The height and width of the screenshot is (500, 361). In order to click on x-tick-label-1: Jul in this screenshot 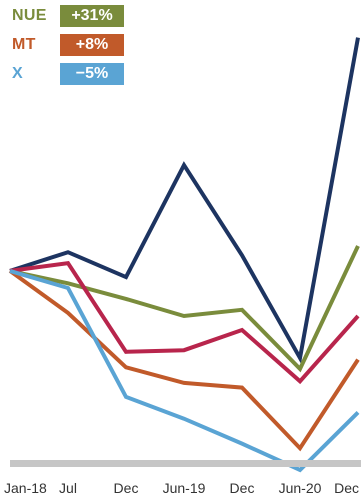, I will do `click(68, 488)`.